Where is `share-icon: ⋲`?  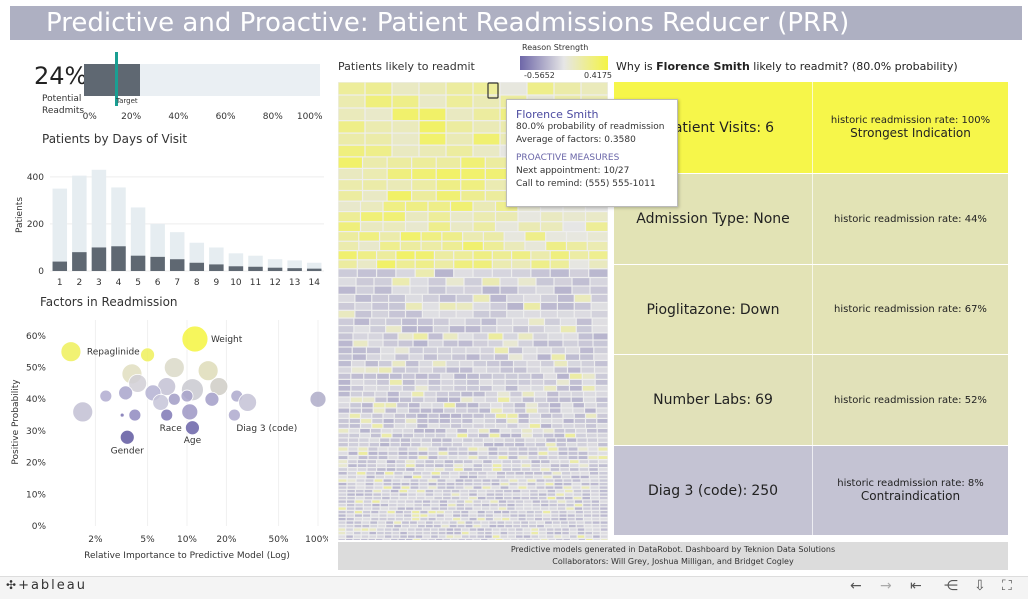 share-icon: ⋲ is located at coordinates (951, 586).